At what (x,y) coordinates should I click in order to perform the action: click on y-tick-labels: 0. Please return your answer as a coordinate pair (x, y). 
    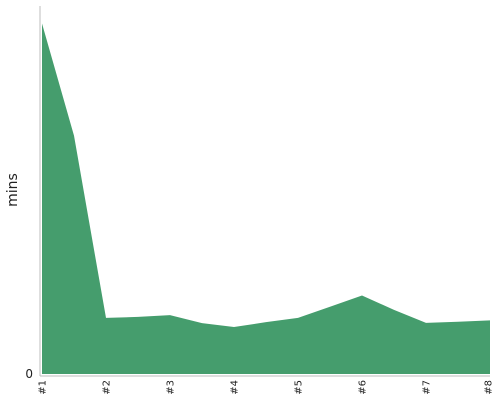
    Looking at the image, I should click on (29, 374).